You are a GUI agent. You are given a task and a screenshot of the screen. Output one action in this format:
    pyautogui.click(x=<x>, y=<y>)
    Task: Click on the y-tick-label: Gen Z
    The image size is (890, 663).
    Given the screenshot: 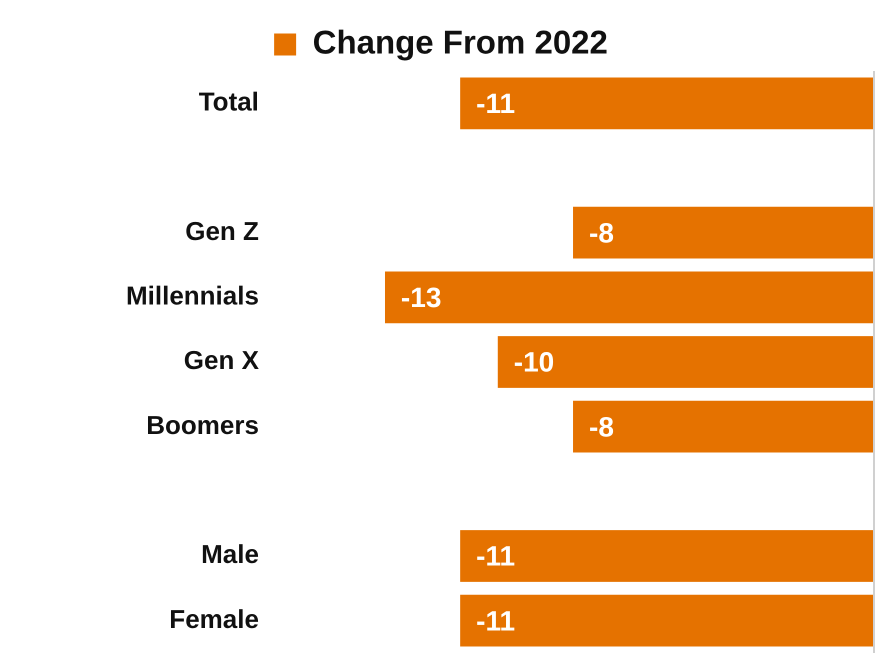 What is the action you would take?
    pyautogui.click(x=222, y=231)
    